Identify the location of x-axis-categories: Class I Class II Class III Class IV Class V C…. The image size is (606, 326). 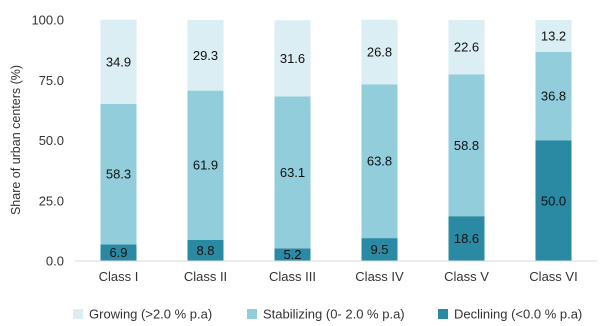
(338, 276).